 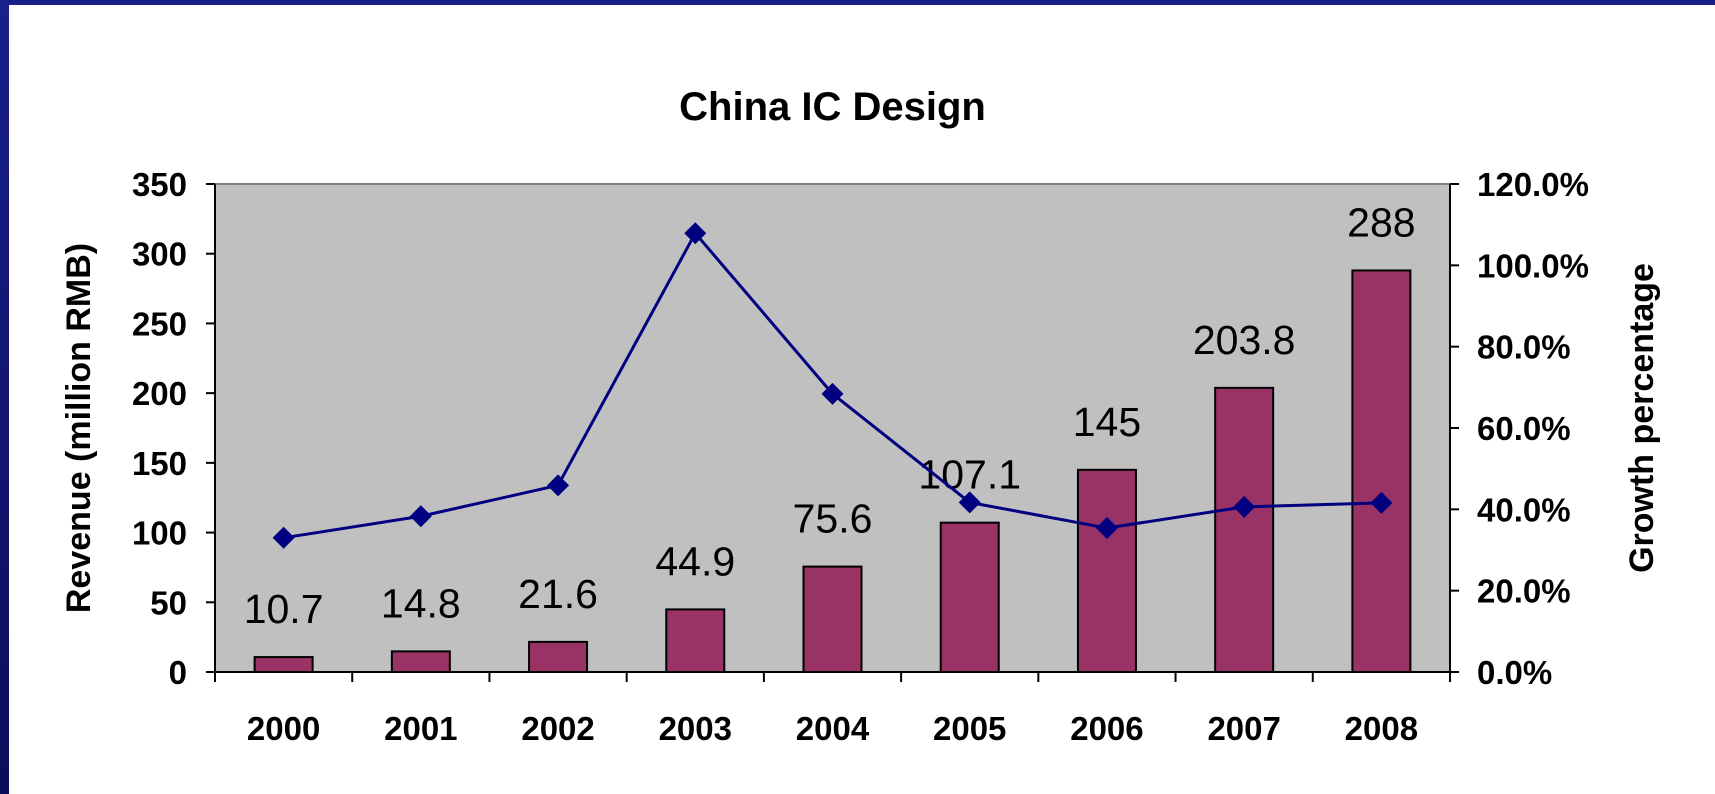 What do you see at coordinates (1381, 222) in the screenshot?
I see `bar-data-label: 288` at bounding box center [1381, 222].